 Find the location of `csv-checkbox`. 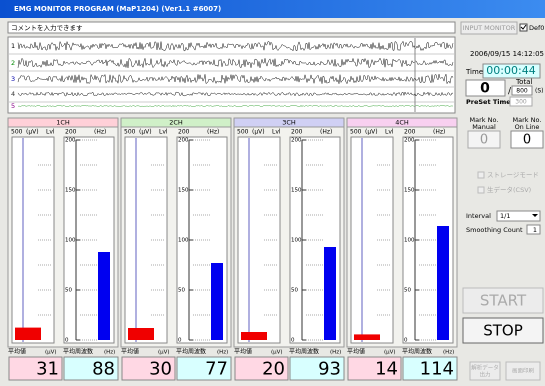

csv-checkbox is located at coordinates (481, 190).